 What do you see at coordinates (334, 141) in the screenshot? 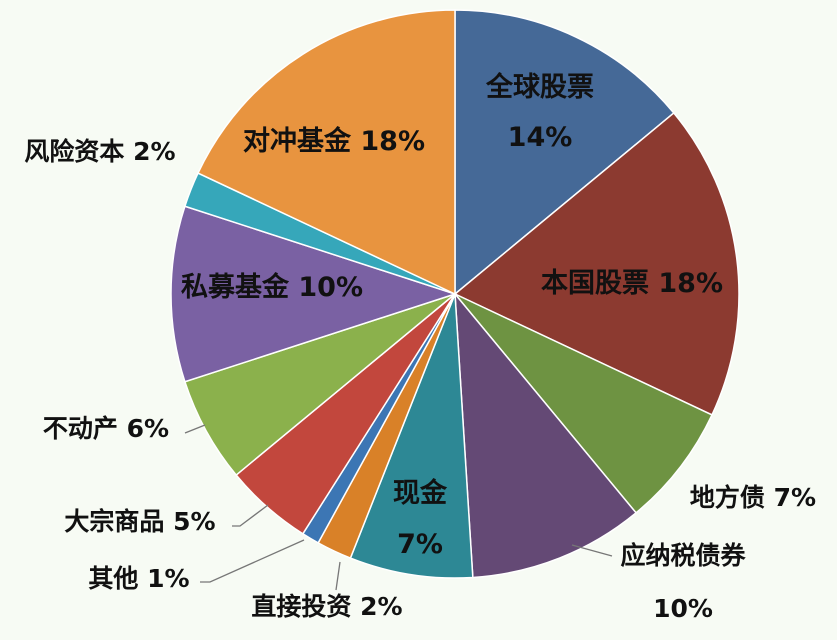
I see `slice-label: 对冲基金 18%` at bounding box center [334, 141].